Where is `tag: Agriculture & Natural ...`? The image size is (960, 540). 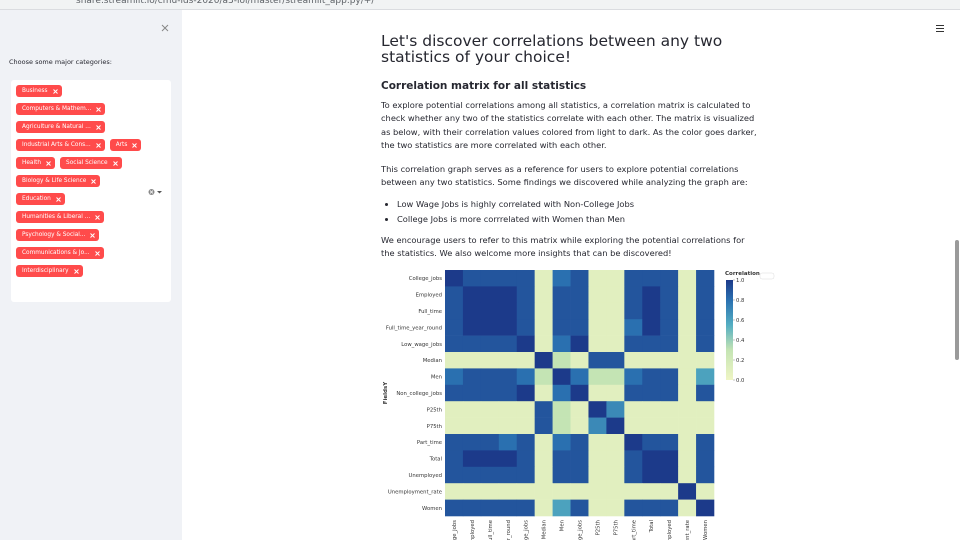 tag: Agriculture & Natural ... is located at coordinates (60, 127).